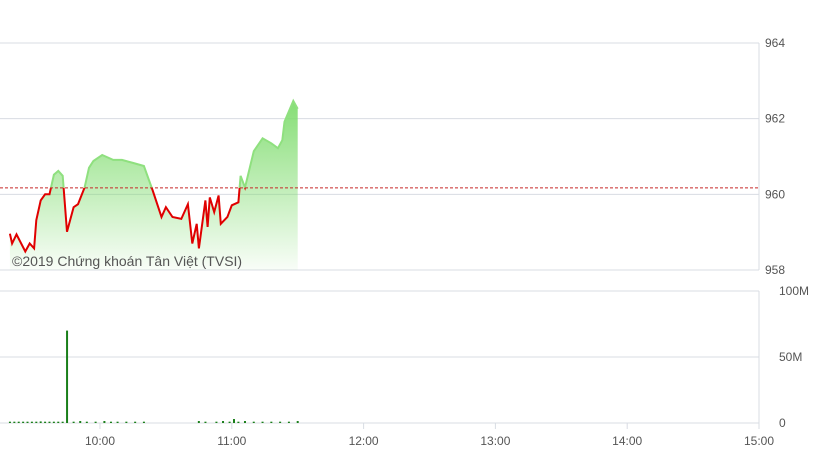  What do you see at coordinates (775, 194) in the screenshot?
I see `price-tick-label: 960` at bounding box center [775, 194].